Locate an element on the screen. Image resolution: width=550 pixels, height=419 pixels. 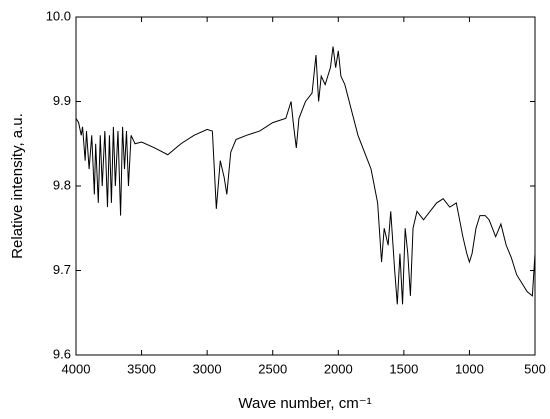
y-tick-label: 9.6 is located at coordinates (62, 353).